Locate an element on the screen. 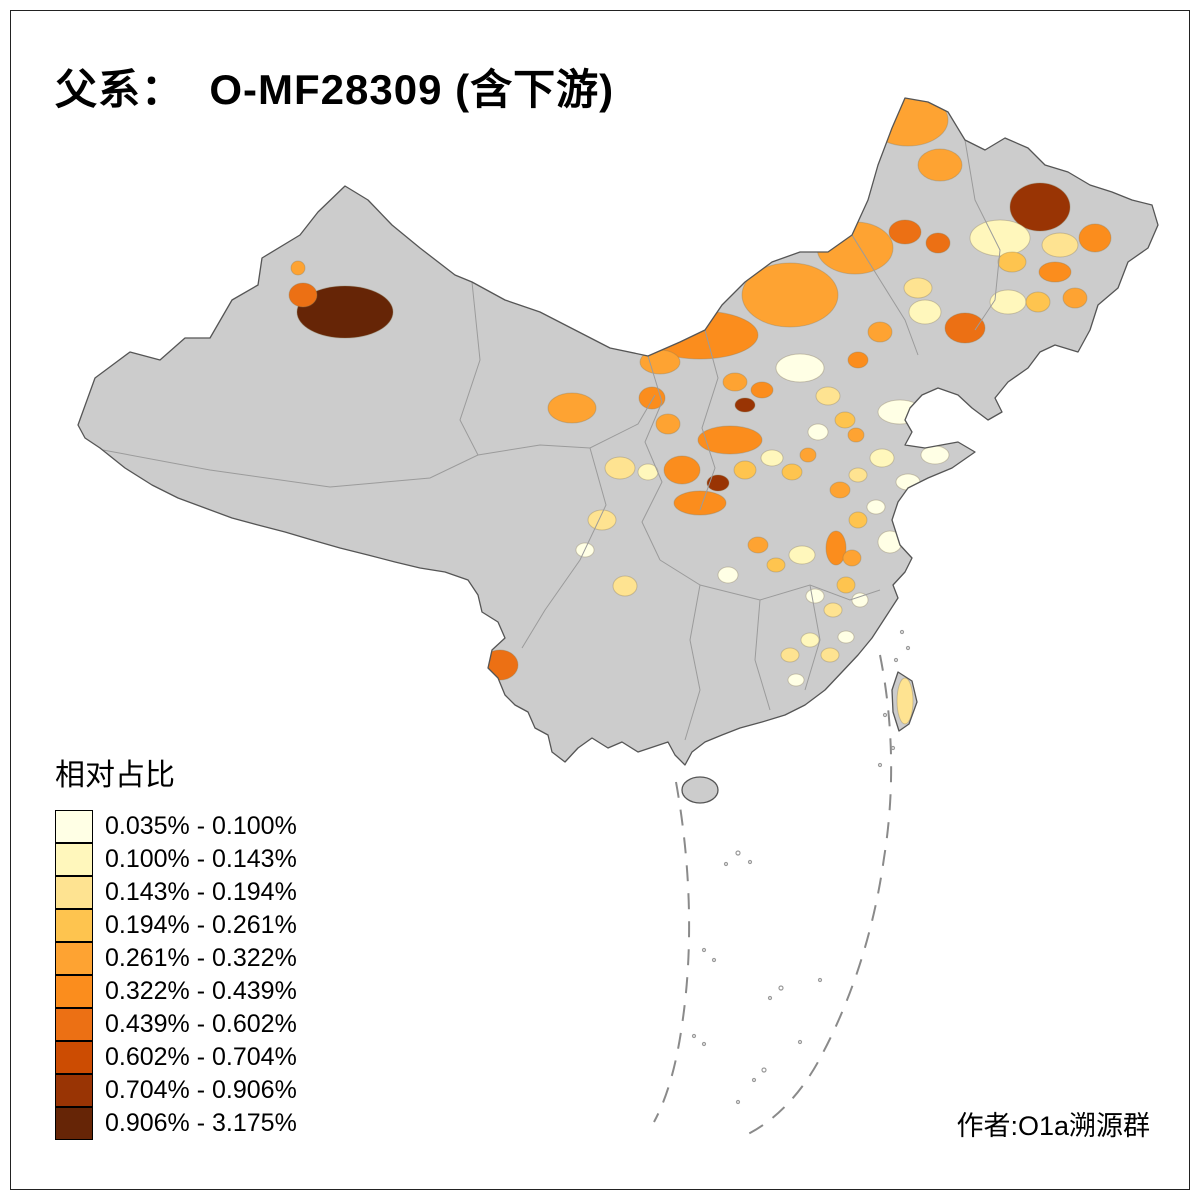 The image size is (1200, 1200). legend-label: 0.602% - 0.704% is located at coordinates (201, 1057).